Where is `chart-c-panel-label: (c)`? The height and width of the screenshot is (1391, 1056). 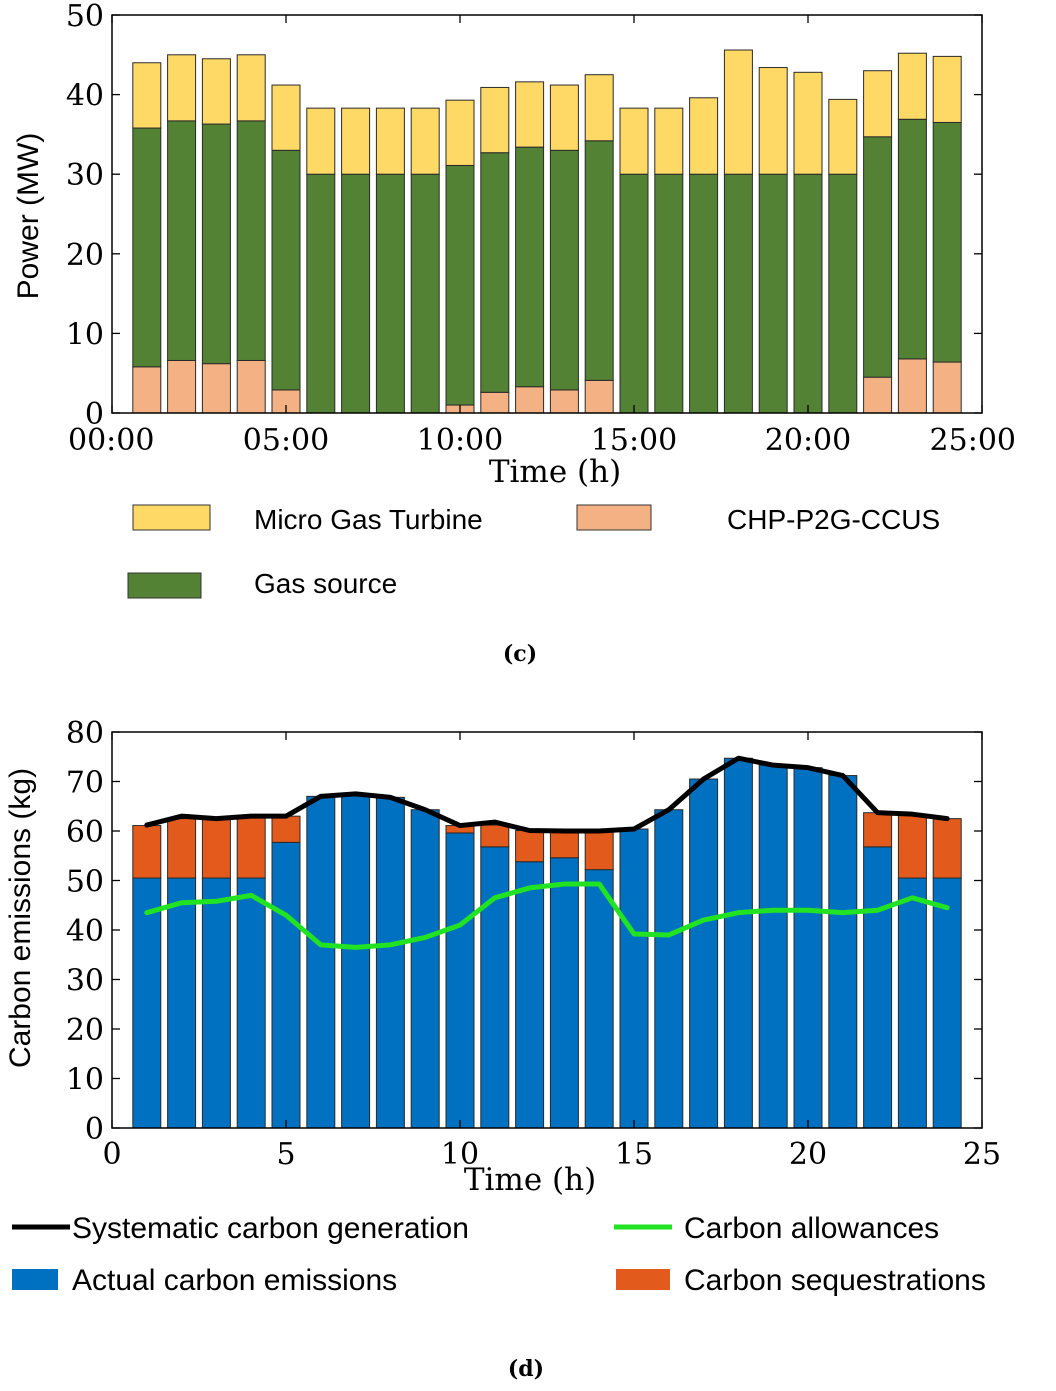 chart-c-panel-label: (c) is located at coordinates (520, 654).